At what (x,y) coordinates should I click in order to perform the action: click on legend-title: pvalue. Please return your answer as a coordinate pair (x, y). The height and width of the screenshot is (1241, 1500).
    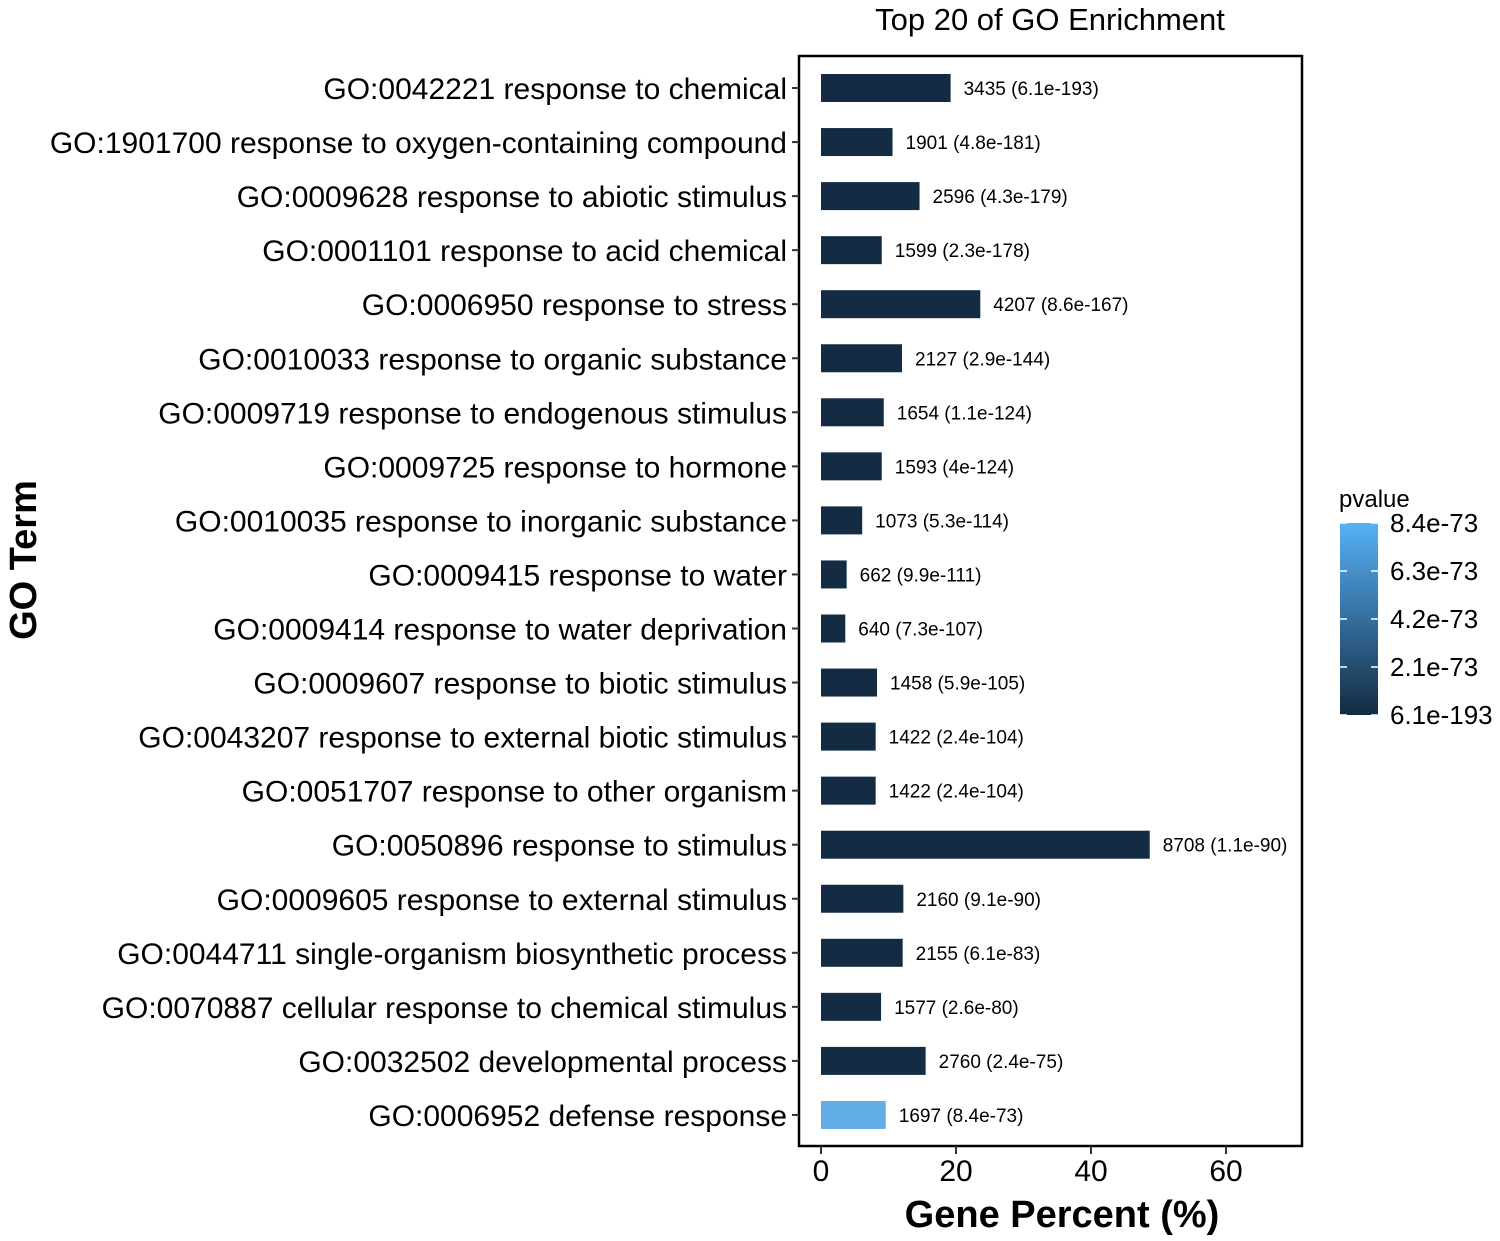
    Looking at the image, I should click on (1374, 499).